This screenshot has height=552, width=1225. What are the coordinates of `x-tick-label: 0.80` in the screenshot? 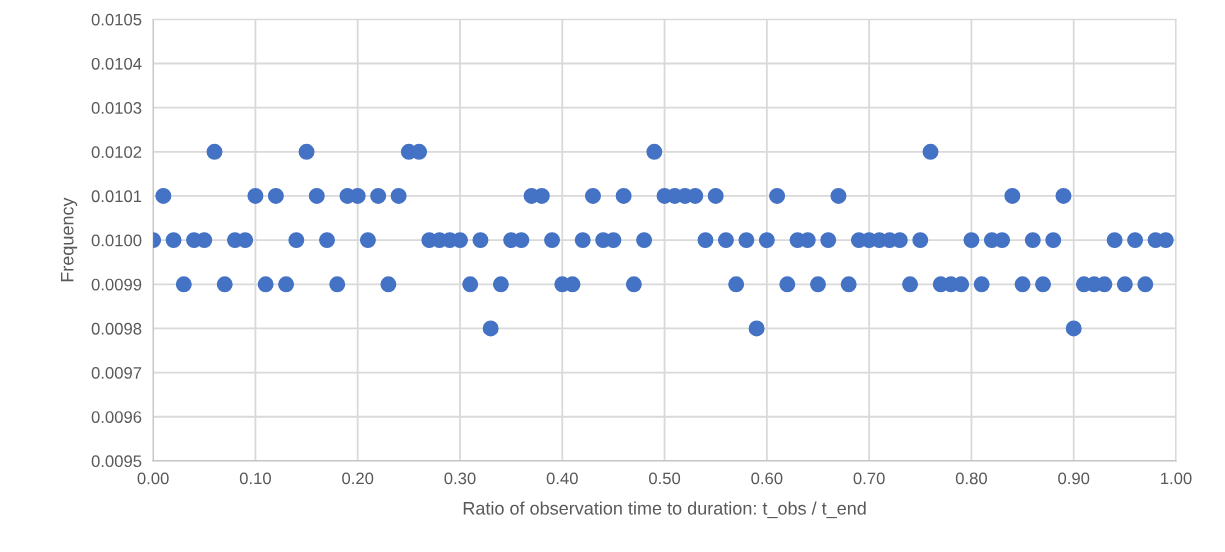 It's located at (971, 478).